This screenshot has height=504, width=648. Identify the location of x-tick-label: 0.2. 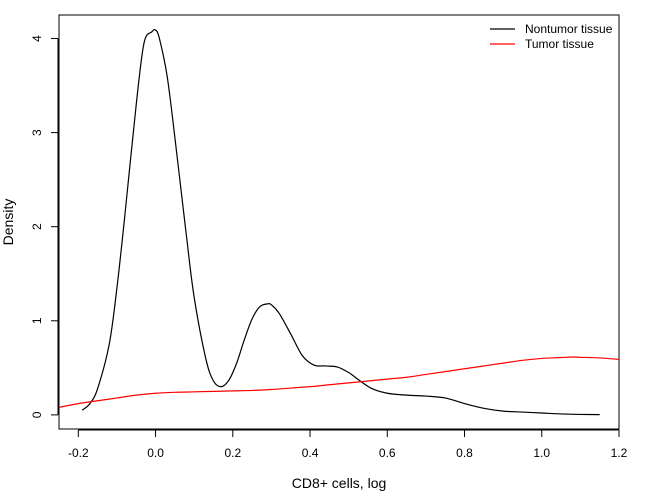
(232, 453).